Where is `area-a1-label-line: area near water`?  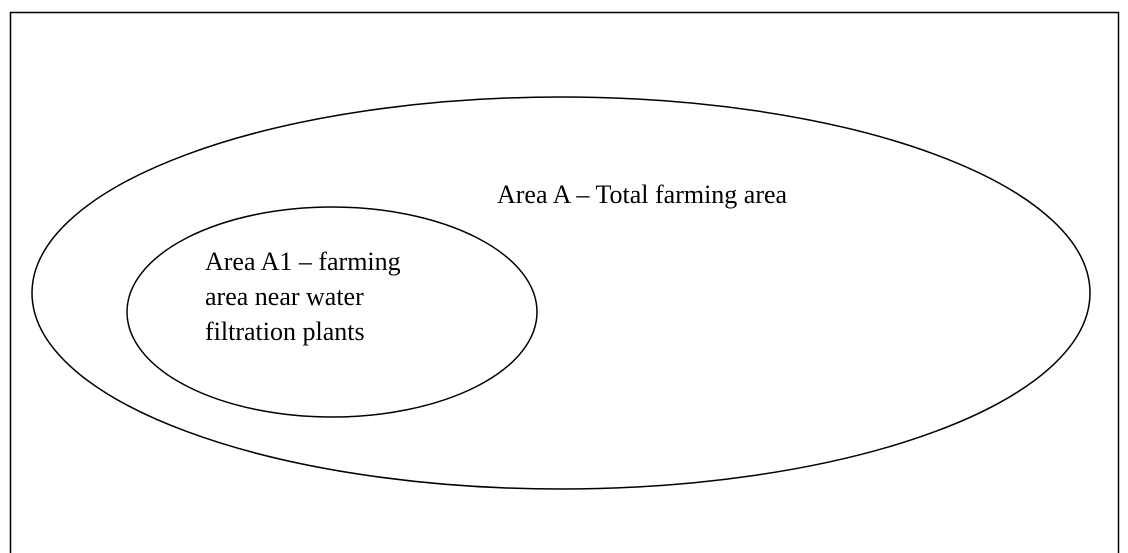 area-a1-label-line: area near water is located at coordinates (284, 296).